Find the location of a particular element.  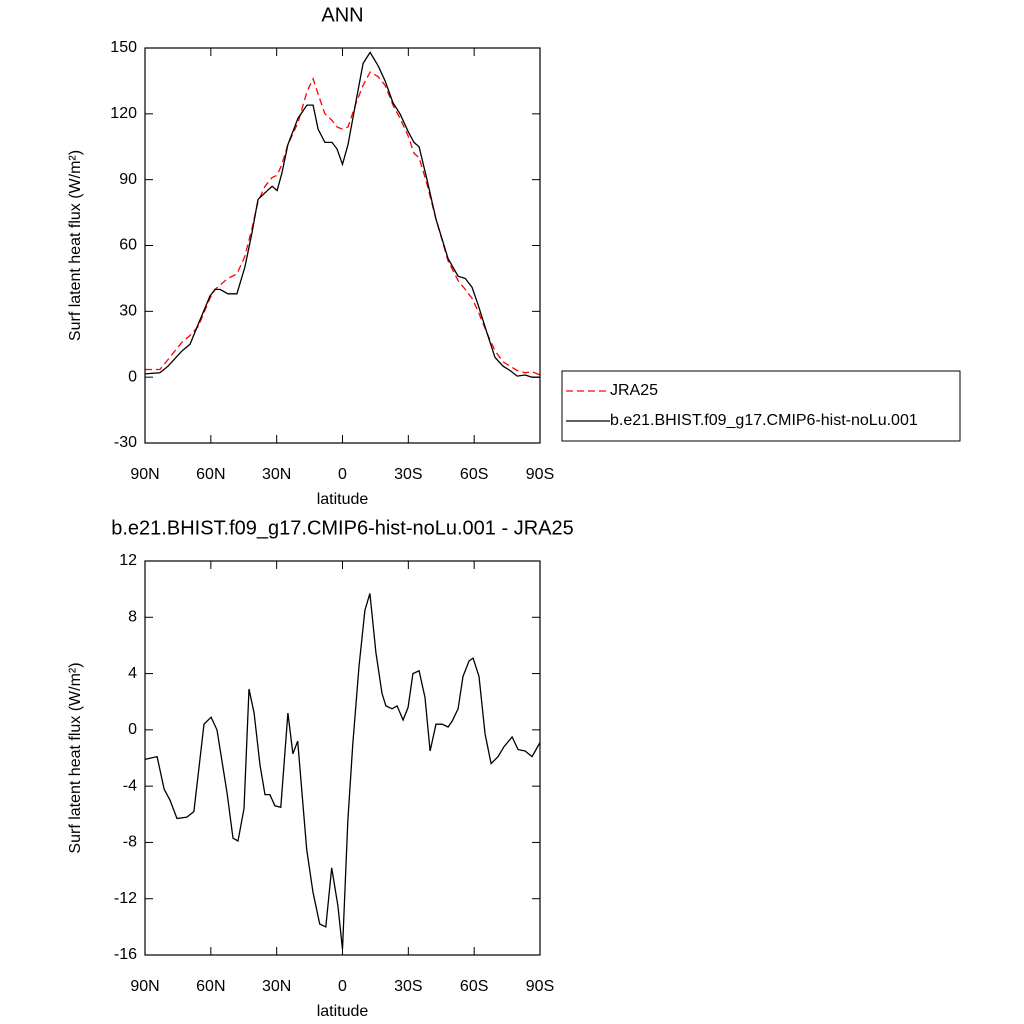

y-tick-label: 60 is located at coordinates (128, 245).